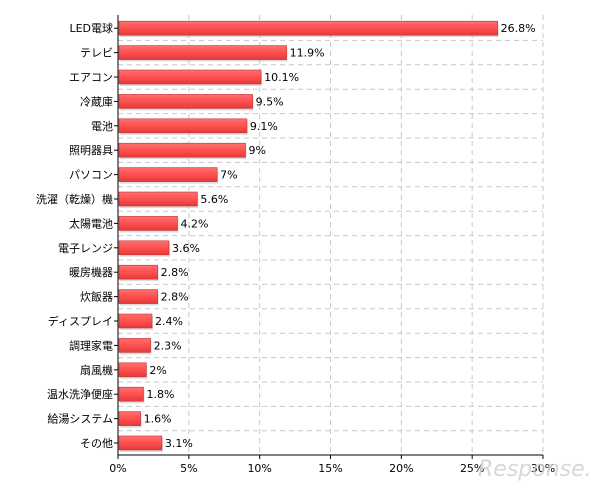 The width and height of the screenshot is (595, 492). What do you see at coordinates (80, 394) in the screenshot?
I see `category-label: 温水洗浄便座` at bounding box center [80, 394].